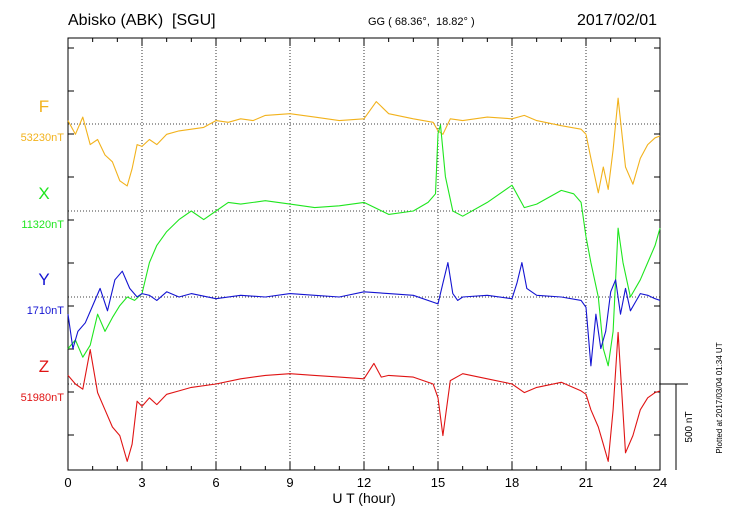  Describe the element at coordinates (421, 22) in the screenshot. I see `coordinates-label: GG ( 68.36°, 18.82° )` at that location.